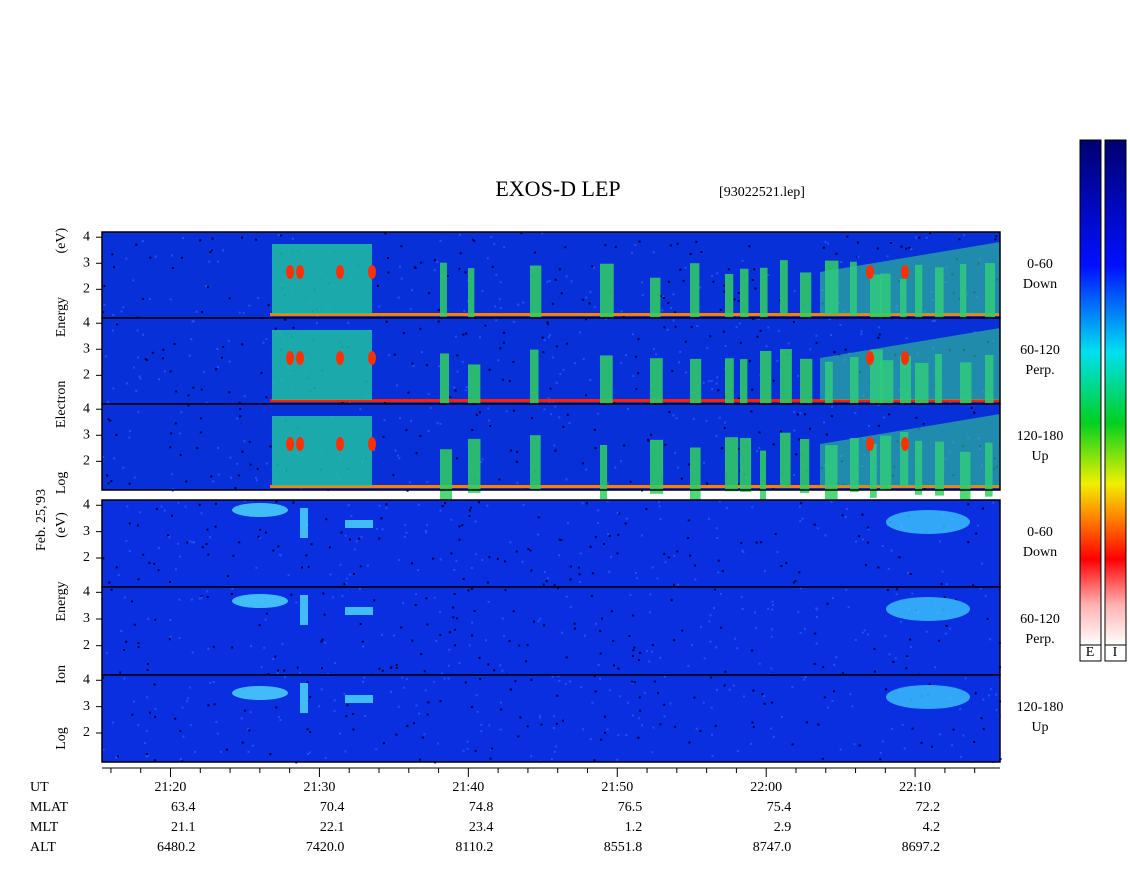 The height and width of the screenshot is (875, 1130). I want to click on x-tick-label: 21:20, so click(171, 787).